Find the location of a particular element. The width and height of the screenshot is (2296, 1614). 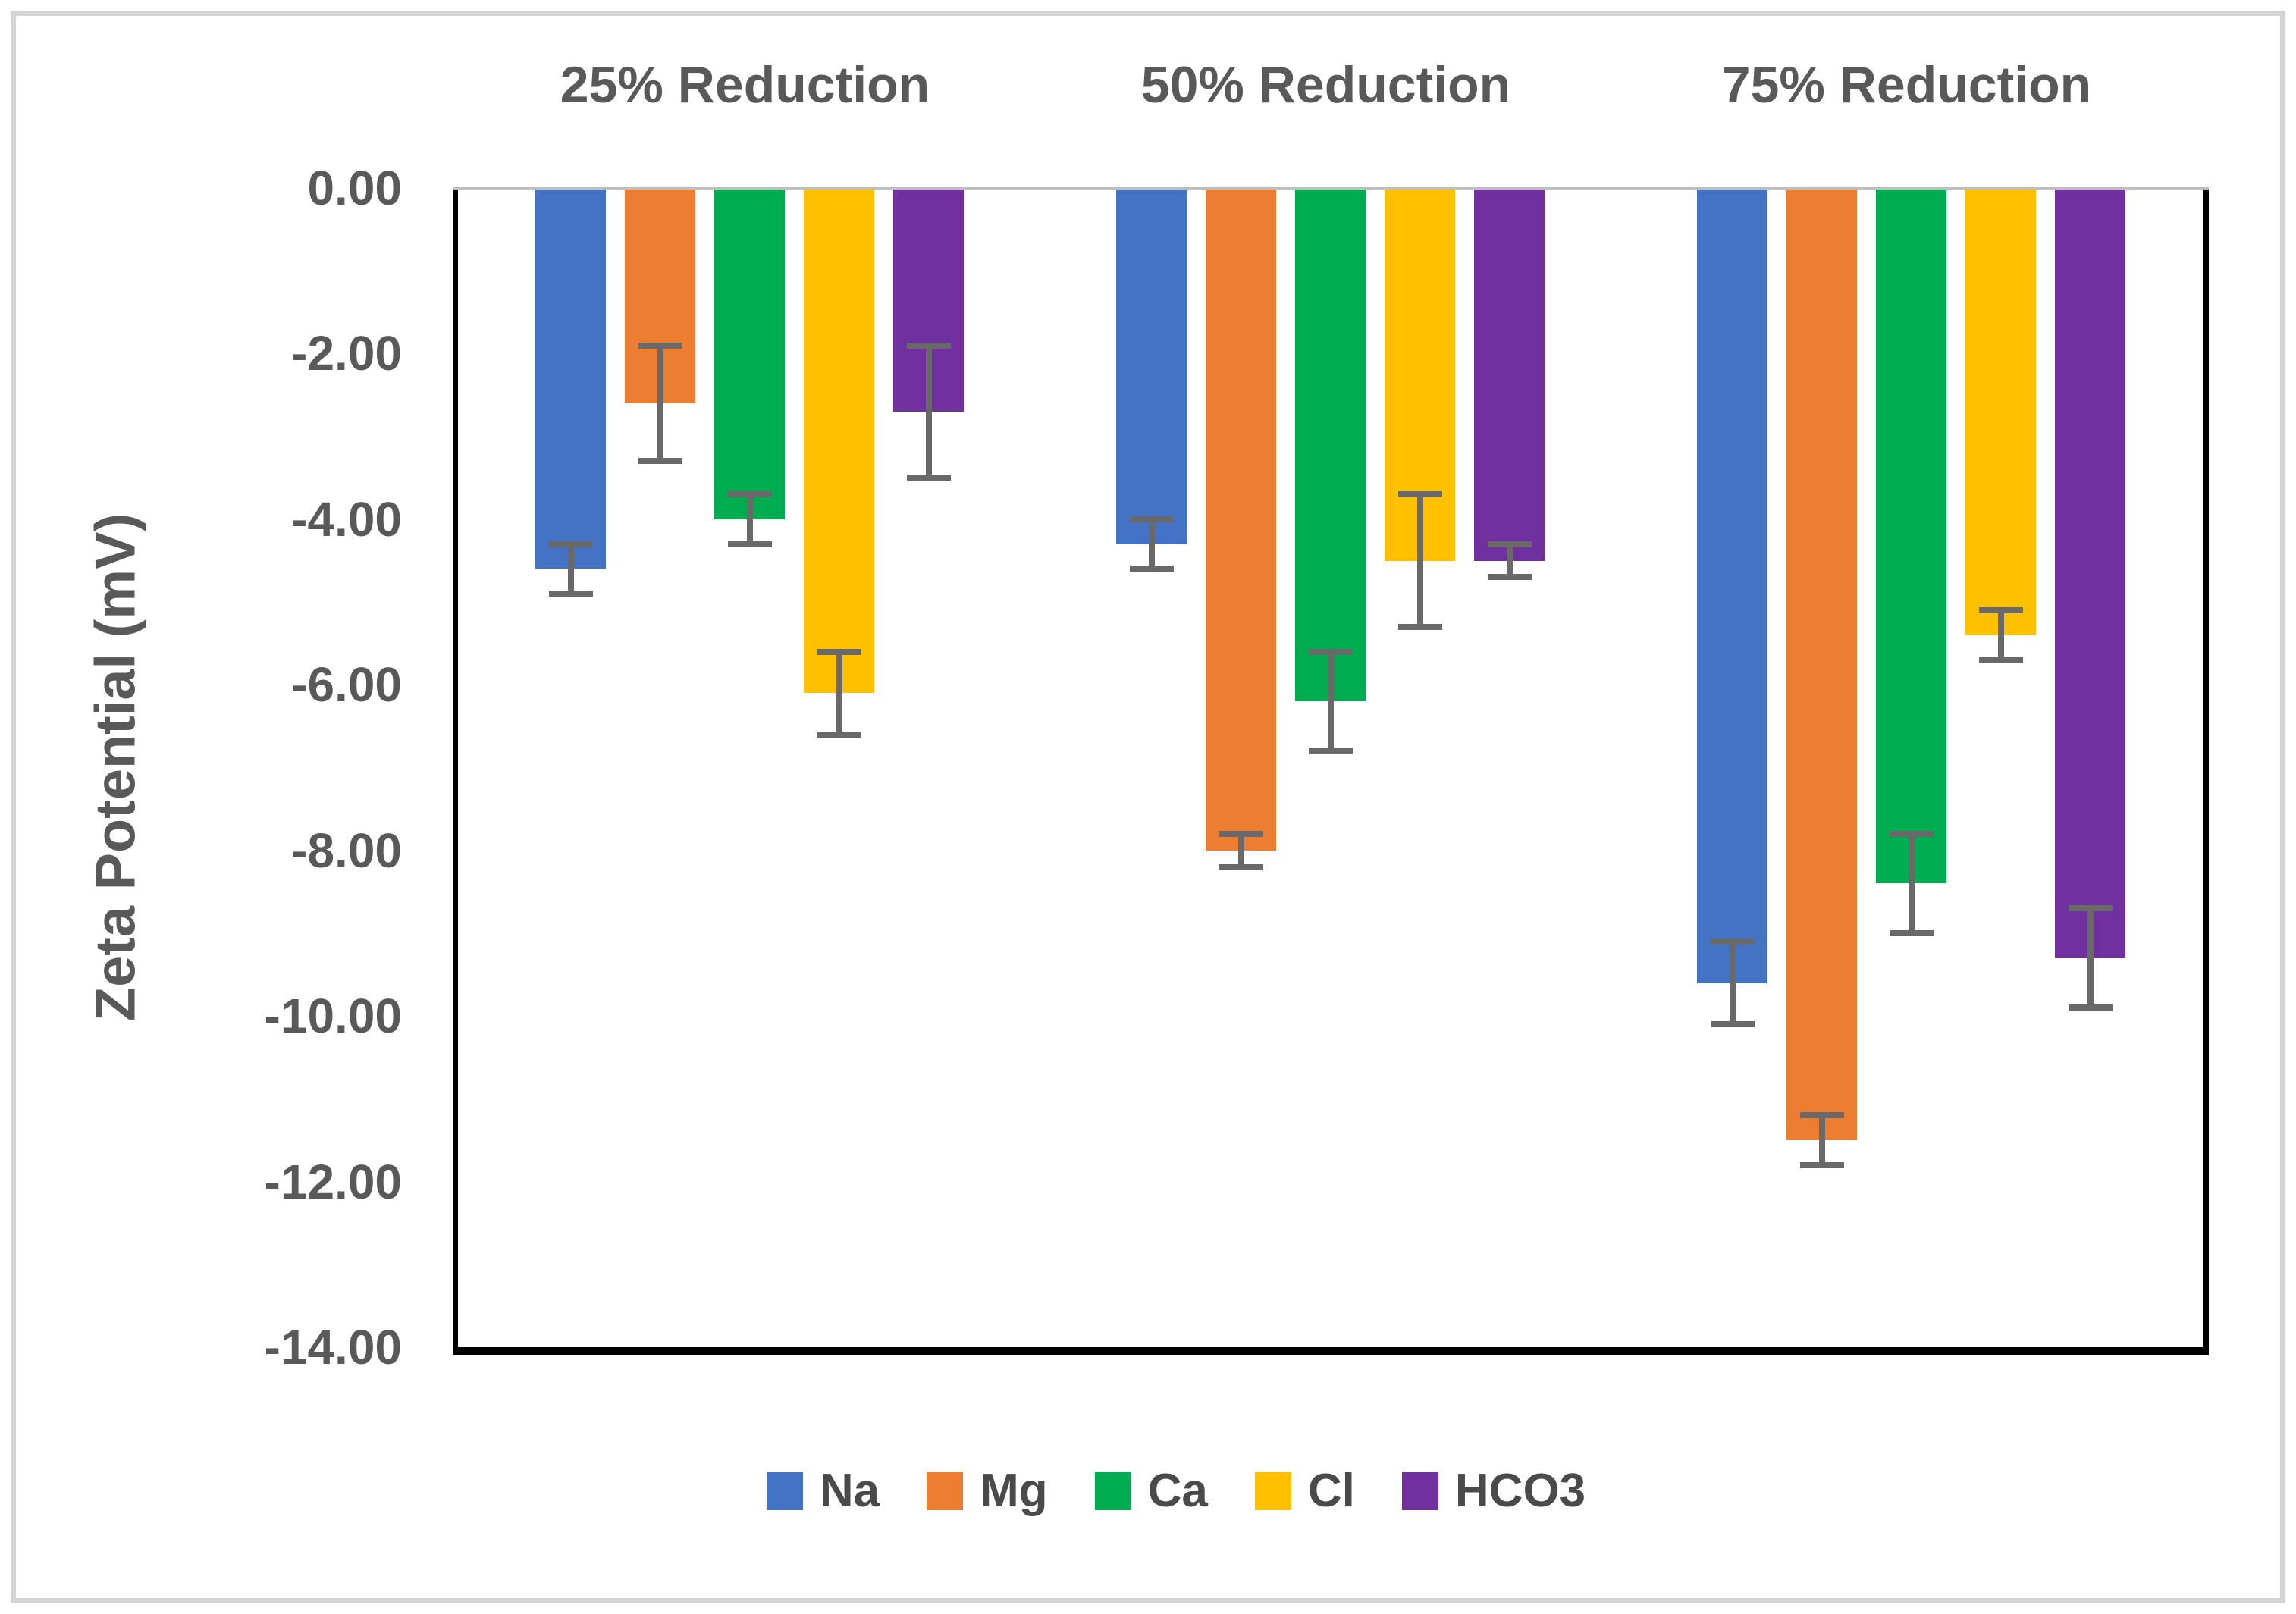

error-cap-top-Cl-25pct is located at coordinates (839, 651).